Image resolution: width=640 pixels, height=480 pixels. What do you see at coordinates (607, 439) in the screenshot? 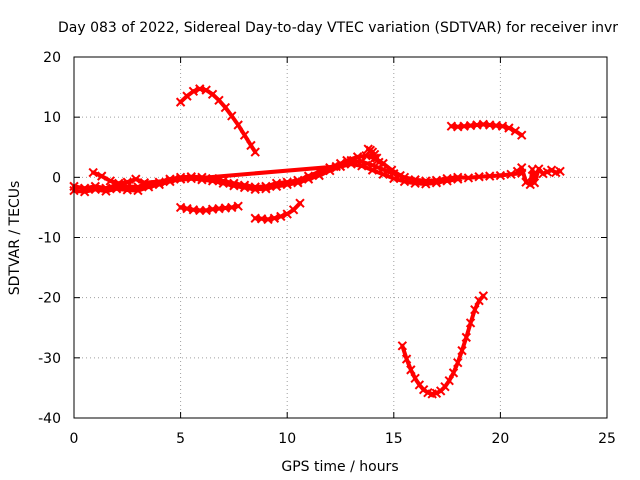
I see `x-tick-label: 25` at bounding box center [607, 439].